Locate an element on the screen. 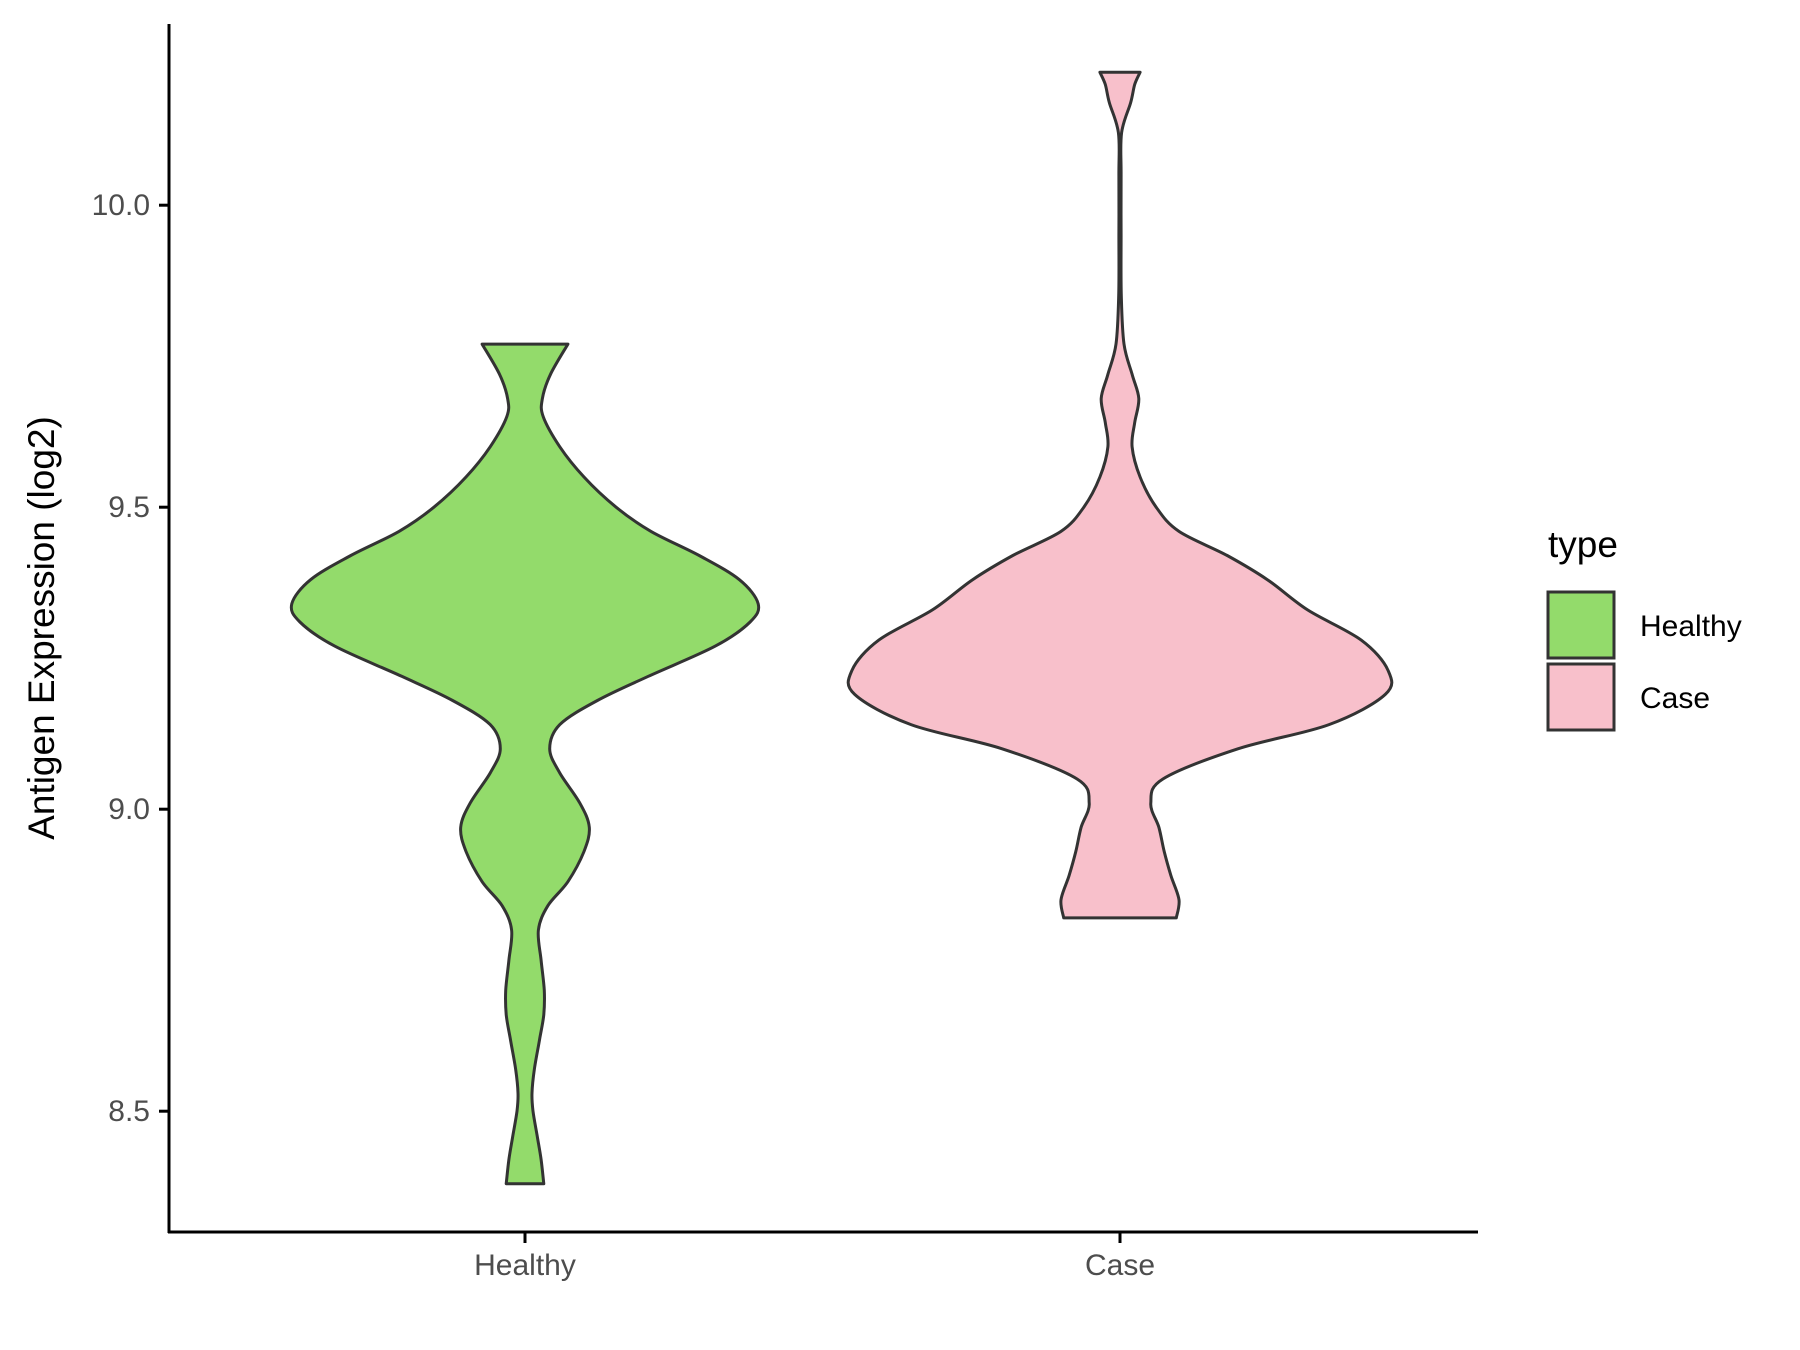 The height and width of the screenshot is (1350, 1800). x-tick-label: Case is located at coordinates (1120, 1265).